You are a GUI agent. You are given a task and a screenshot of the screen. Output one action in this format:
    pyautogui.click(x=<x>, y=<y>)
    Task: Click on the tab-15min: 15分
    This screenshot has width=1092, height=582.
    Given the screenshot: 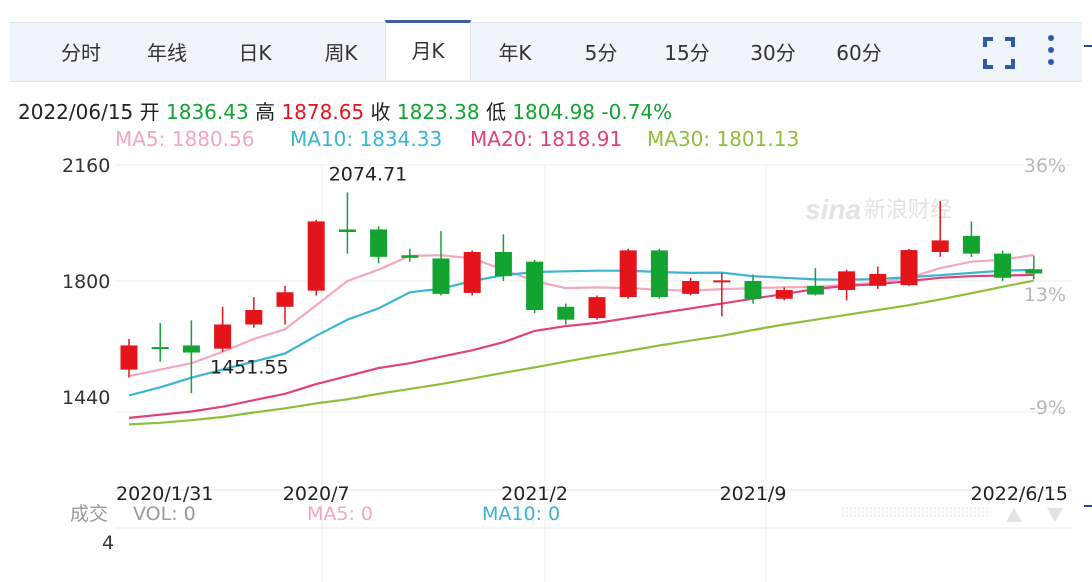 What is the action you would take?
    pyautogui.click(x=687, y=53)
    